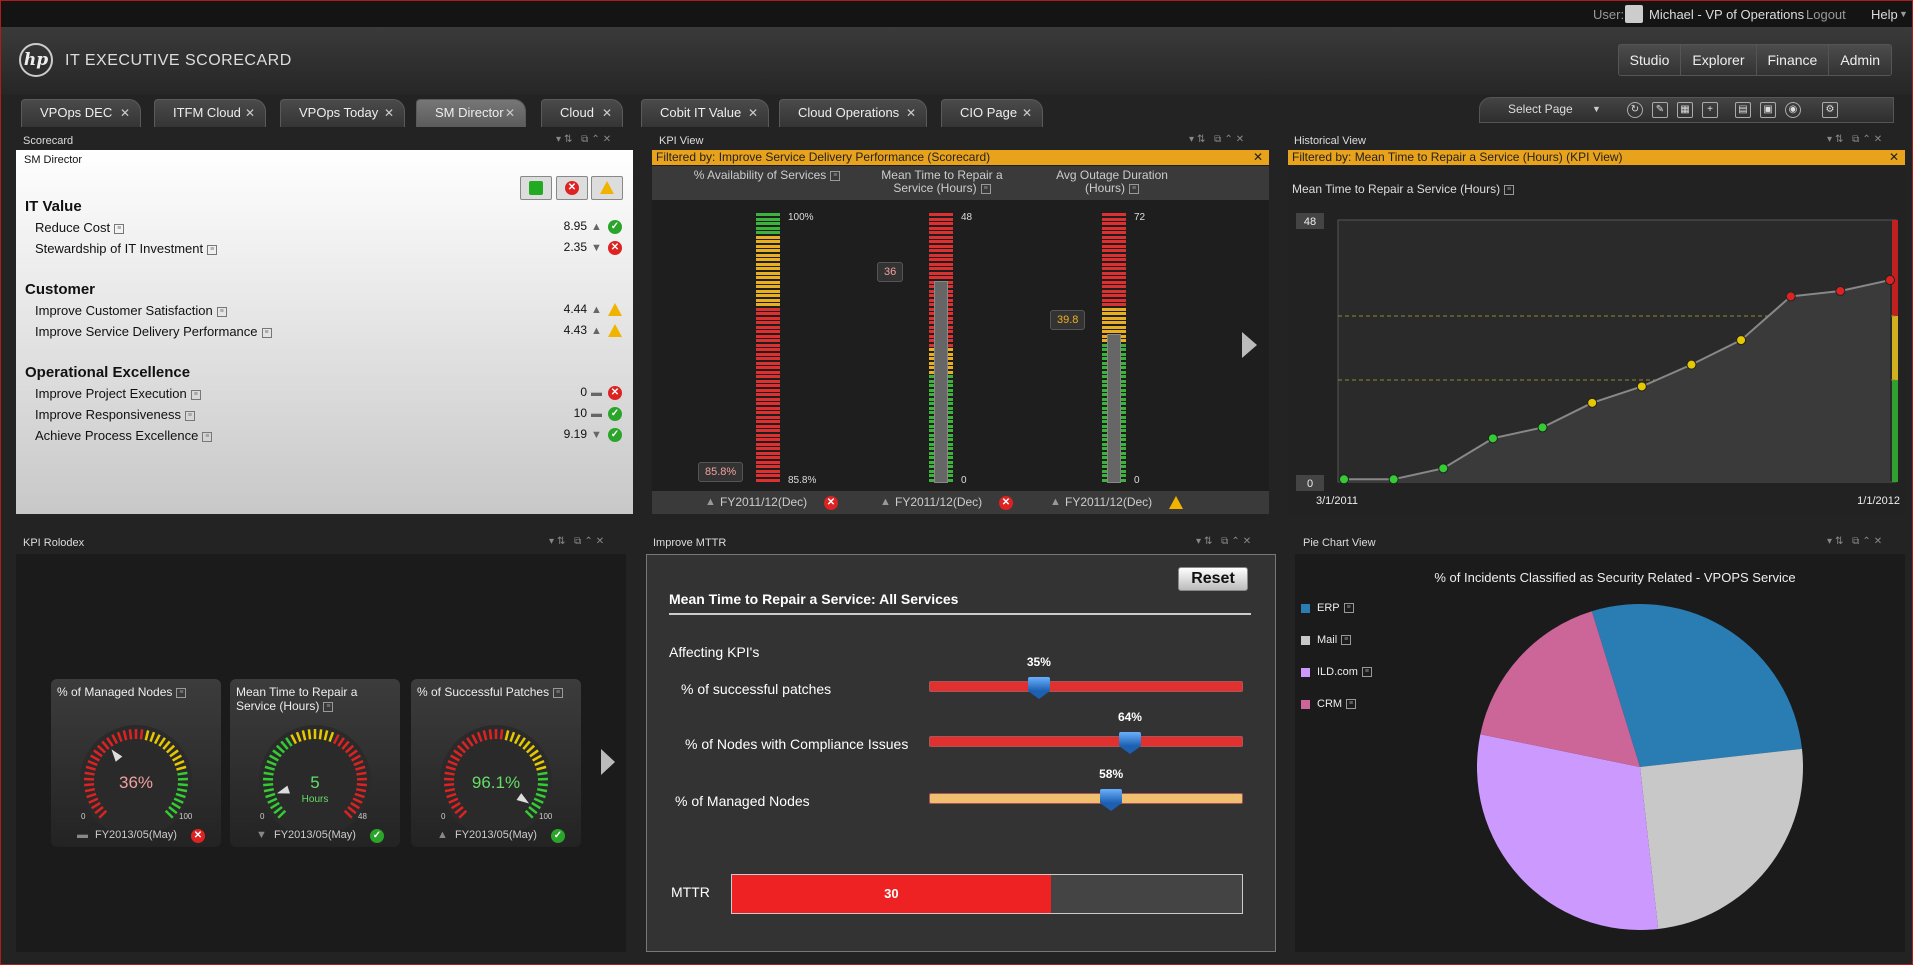 The height and width of the screenshot is (965, 1913). Describe the element at coordinates (1650, 60) in the screenshot. I see `nav-studio: Studio` at that location.